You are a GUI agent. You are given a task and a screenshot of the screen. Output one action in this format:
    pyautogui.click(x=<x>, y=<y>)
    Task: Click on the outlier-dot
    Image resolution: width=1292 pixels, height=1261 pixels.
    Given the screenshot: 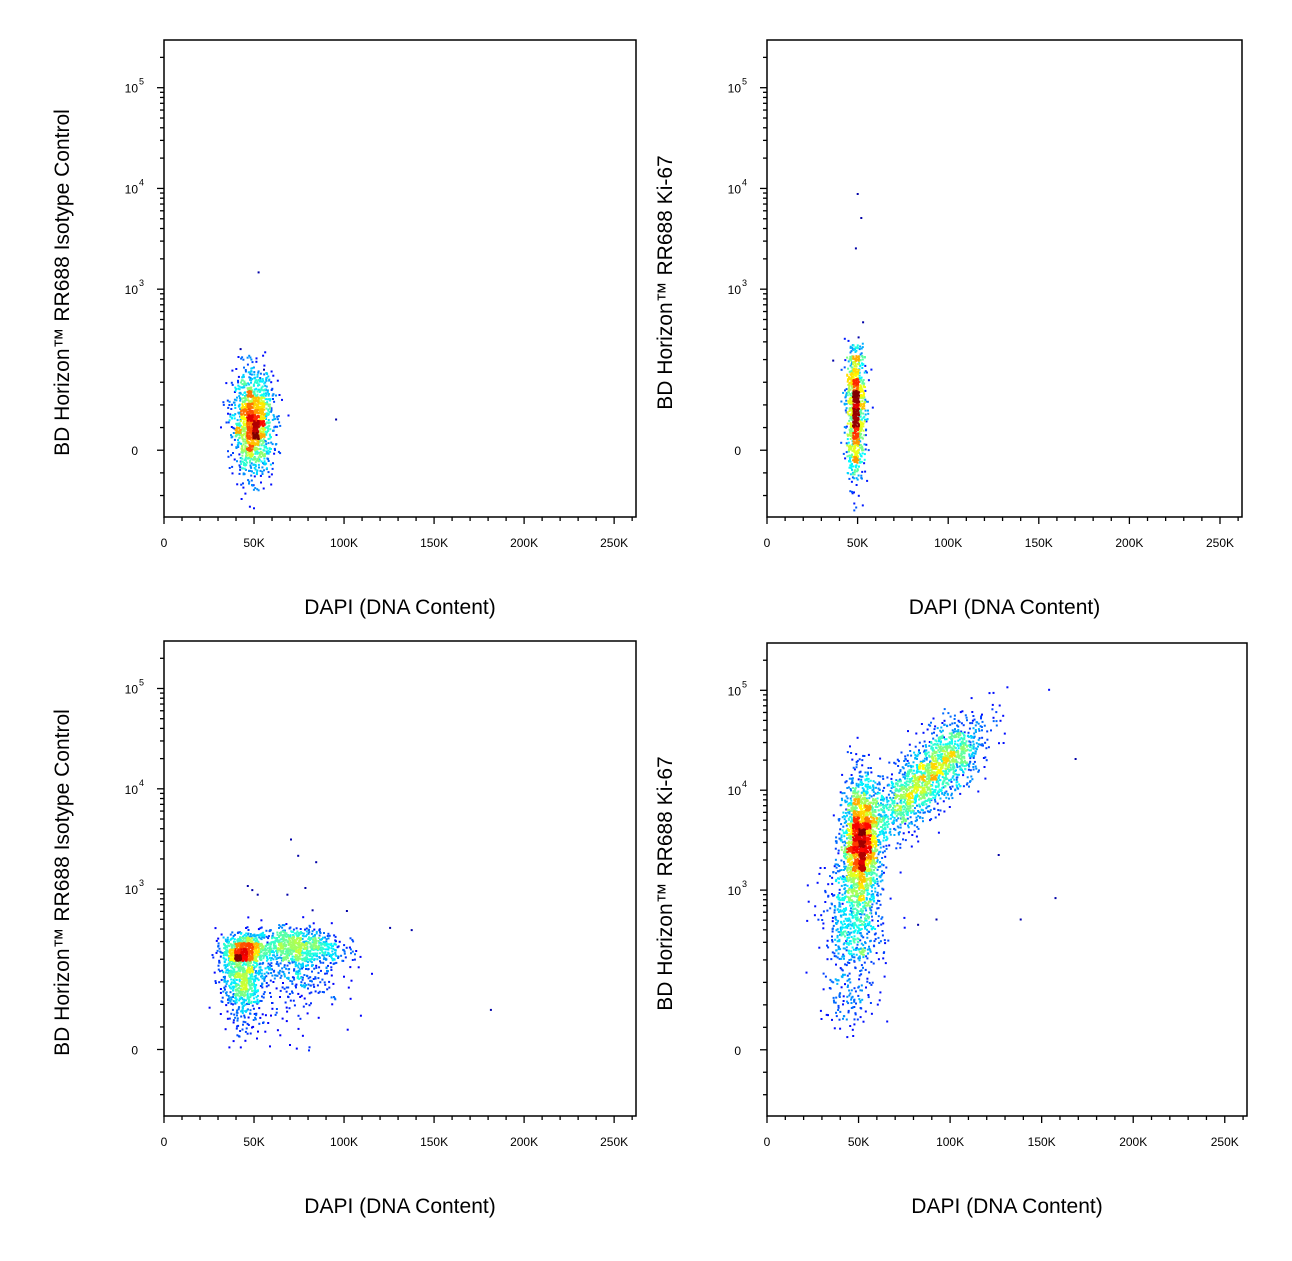 What is the action you would take?
    pyautogui.click(x=247, y=886)
    